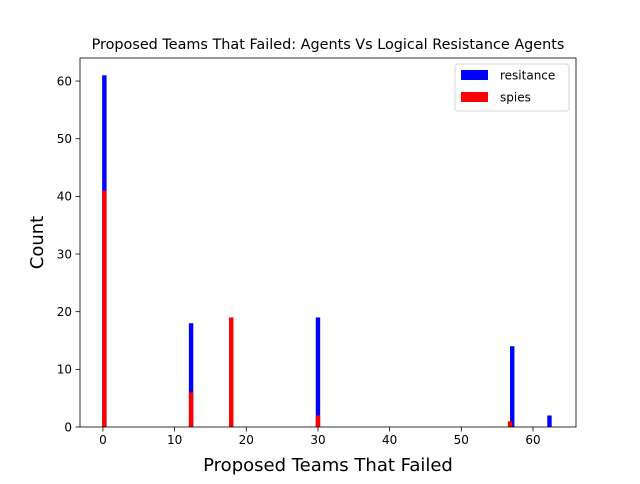 The image size is (640, 484). I want to click on y-tick-label-6: 60, so click(64, 81).